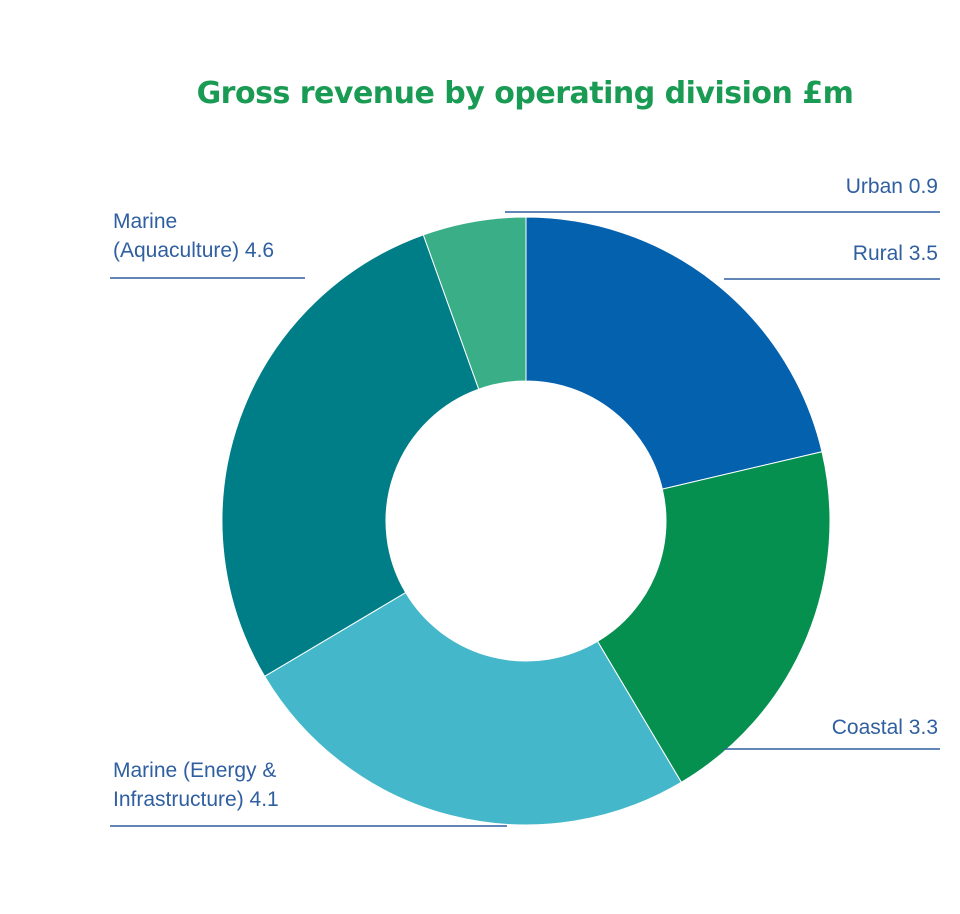 The height and width of the screenshot is (914, 960). Describe the element at coordinates (196, 799) in the screenshot. I see `label-energy-line2: Infrastructure) 4.1` at that location.